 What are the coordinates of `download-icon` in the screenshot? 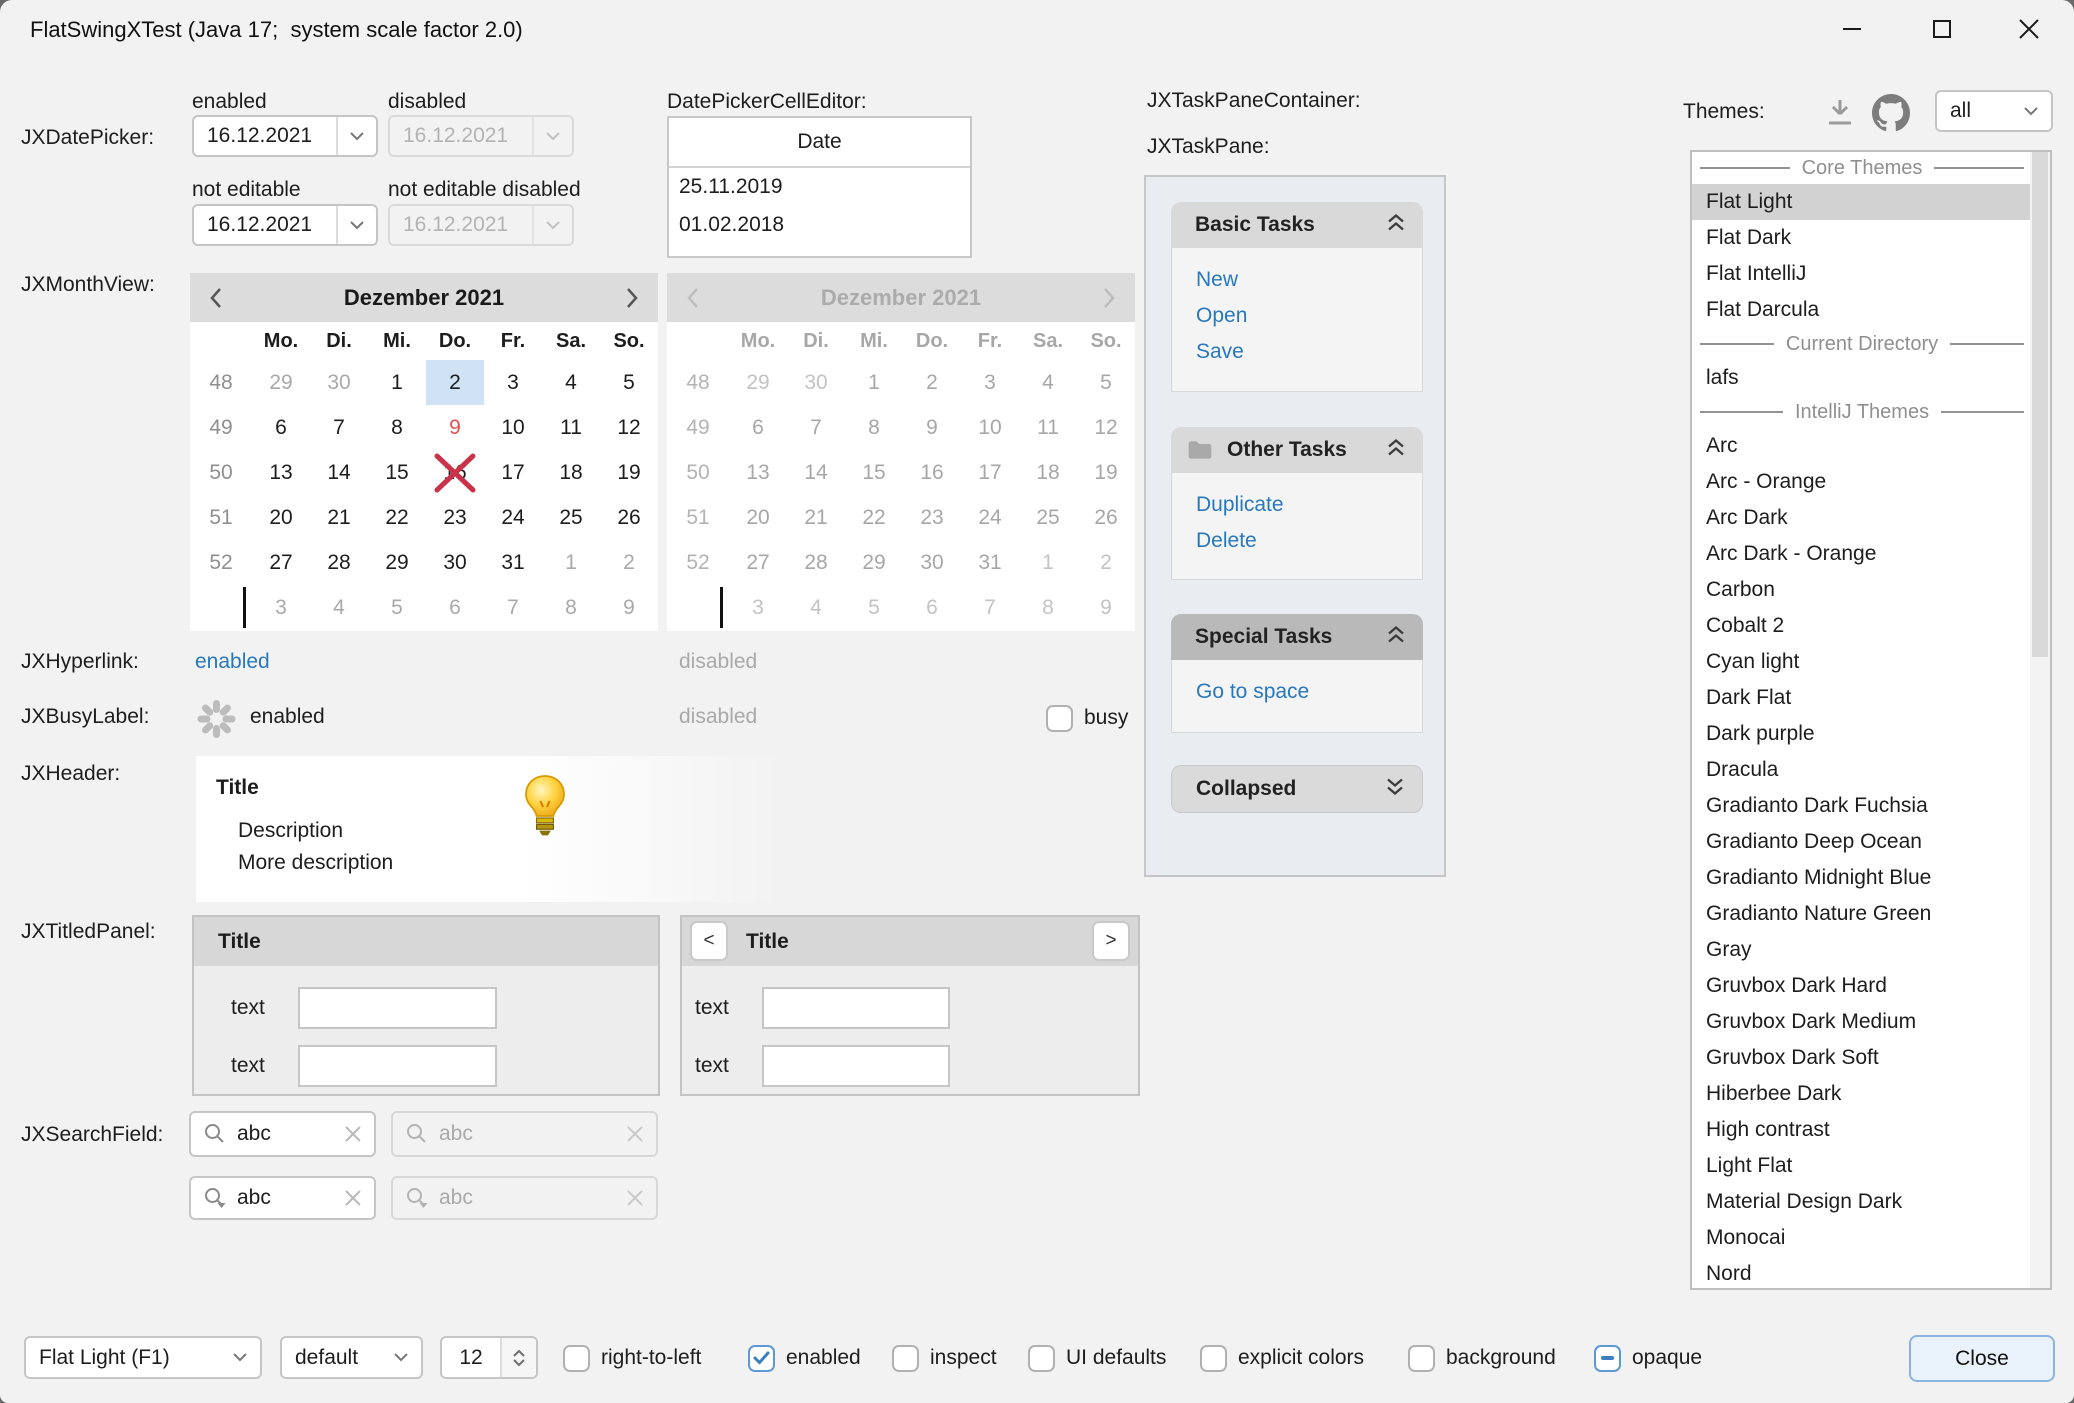 It's located at (1840, 113).